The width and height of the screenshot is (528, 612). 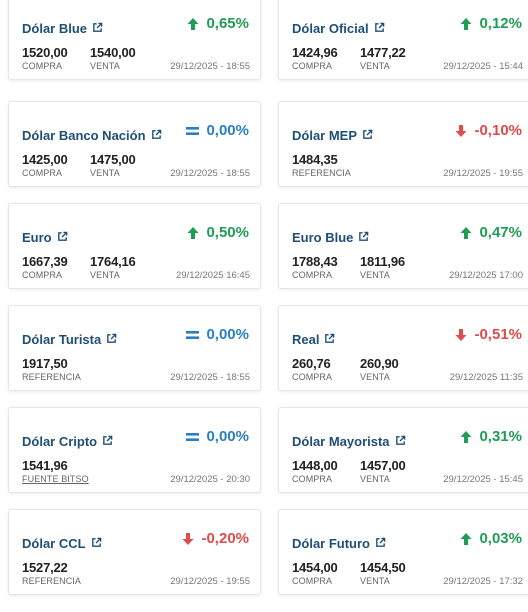 I want to click on quote-title-link: Dólar Cripto, so click(x=67, y=441).